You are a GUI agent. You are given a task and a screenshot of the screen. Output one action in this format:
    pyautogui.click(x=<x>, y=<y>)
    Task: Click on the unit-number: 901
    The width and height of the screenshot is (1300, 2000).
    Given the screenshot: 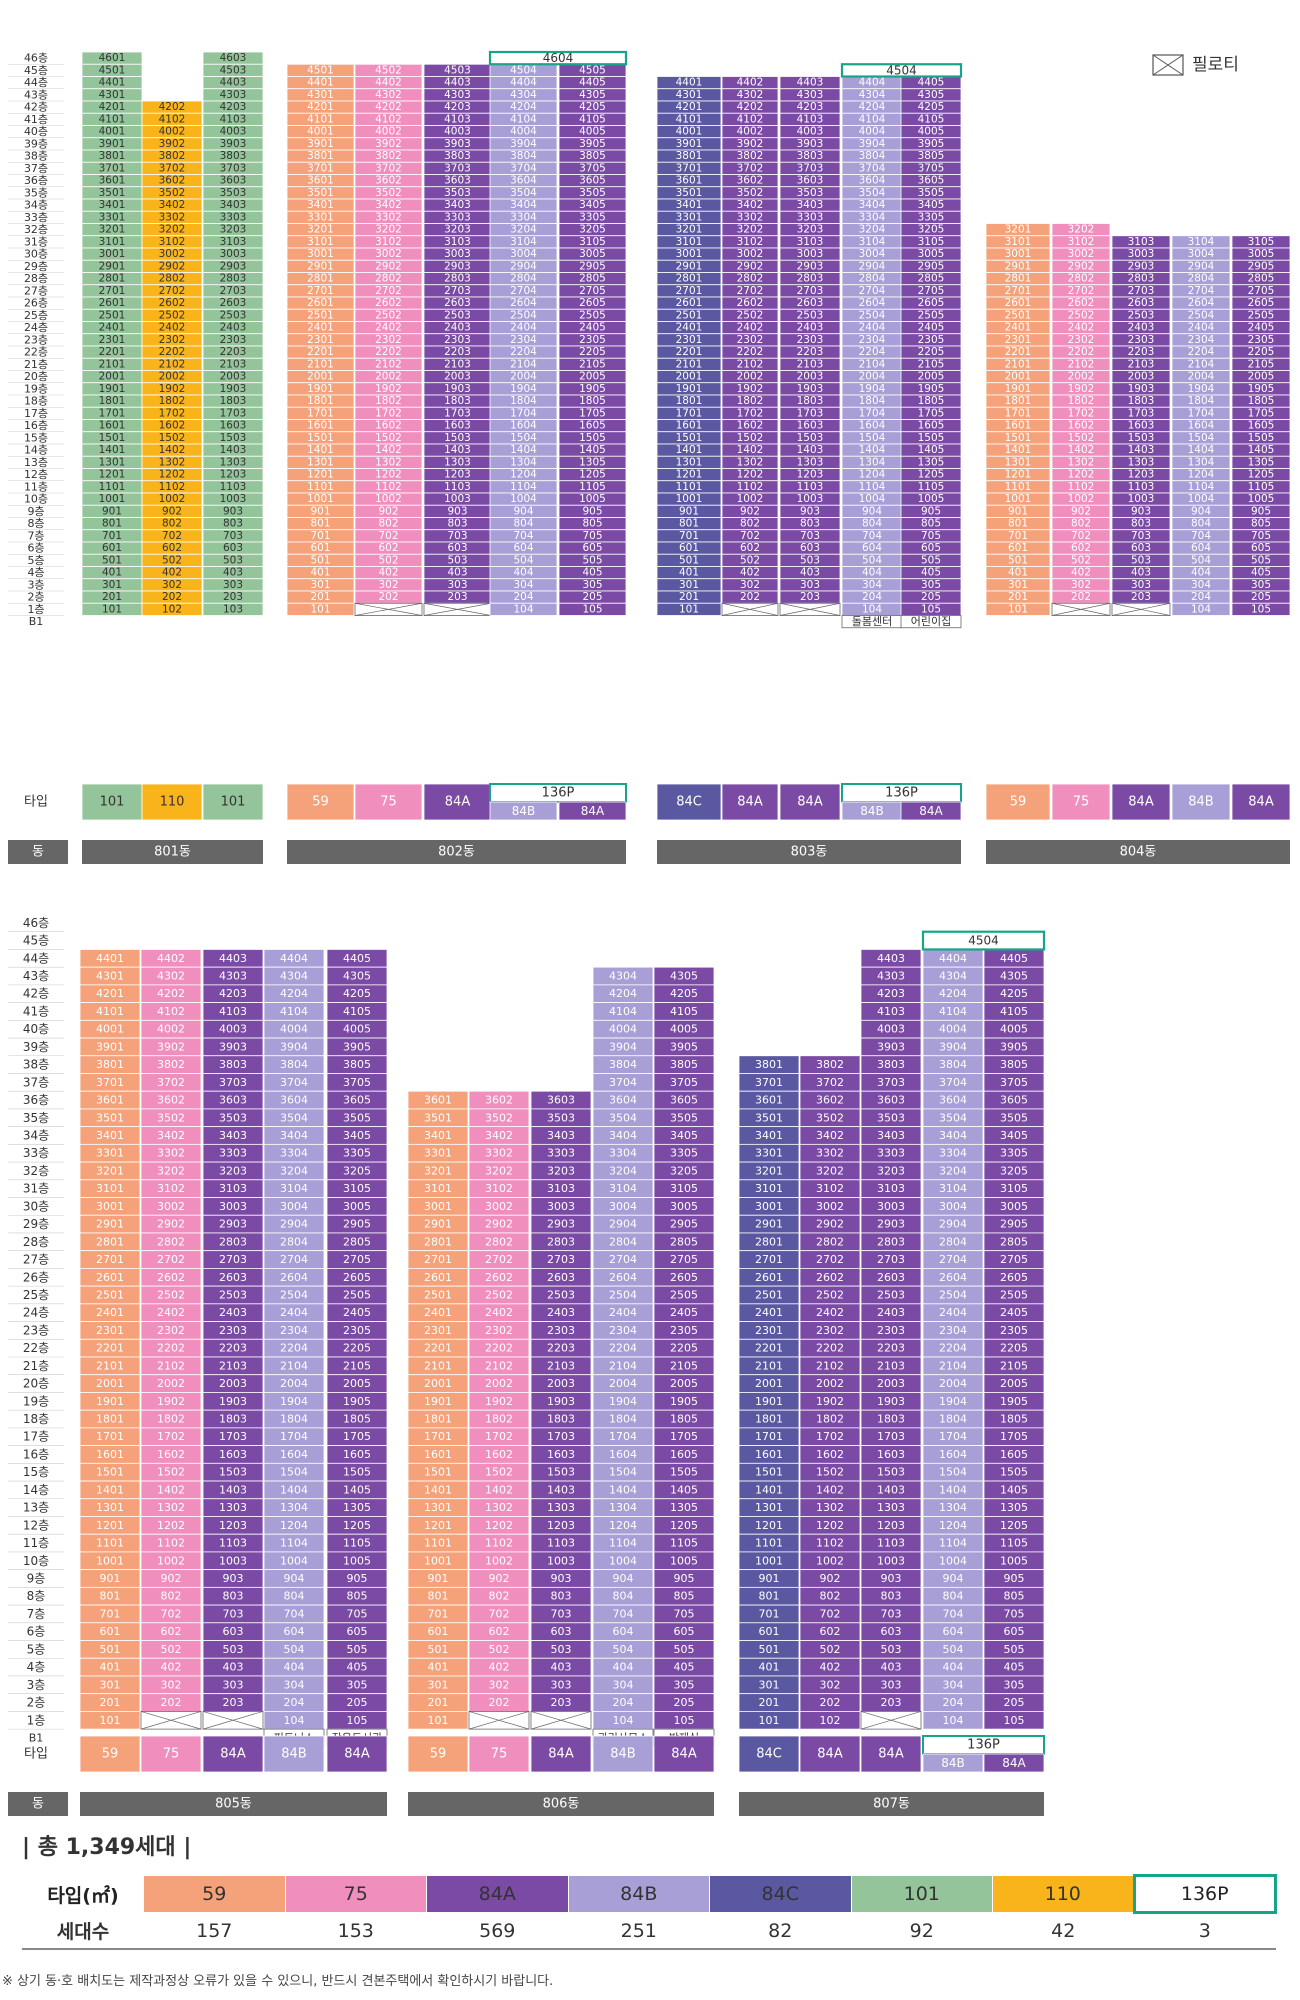 What is the action you would take?
    pyautogui.click(x=1018, y=511)
    